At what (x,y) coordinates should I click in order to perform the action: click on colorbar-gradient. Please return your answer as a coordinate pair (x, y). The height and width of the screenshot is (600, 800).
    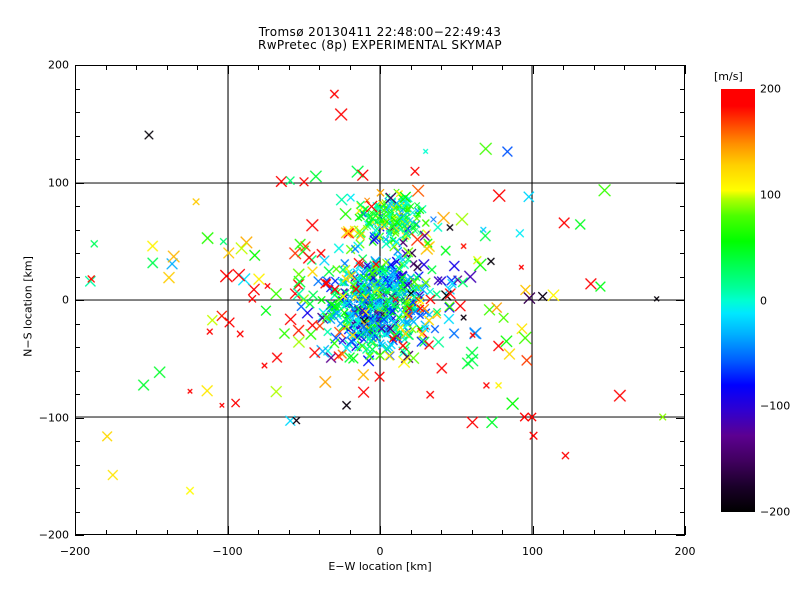
    Looking at the image, I should click on (738, 300).